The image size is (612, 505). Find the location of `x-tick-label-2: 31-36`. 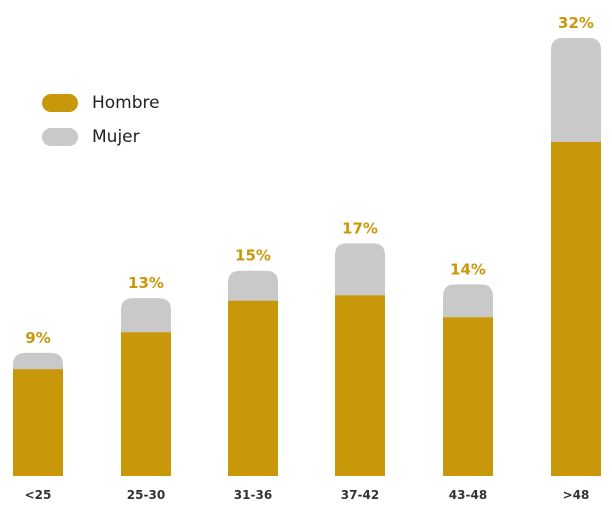

x-tick-label-2: 31-36 is located at coordinates (253, 495).